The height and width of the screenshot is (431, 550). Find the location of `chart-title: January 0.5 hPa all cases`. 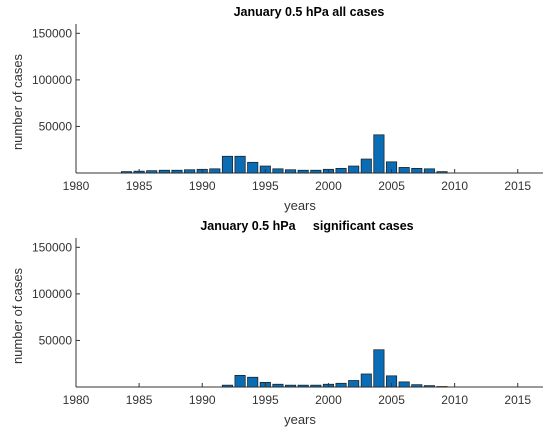

chart-title: January 0.5 hPa all cases is located at coordinates (309, 12).